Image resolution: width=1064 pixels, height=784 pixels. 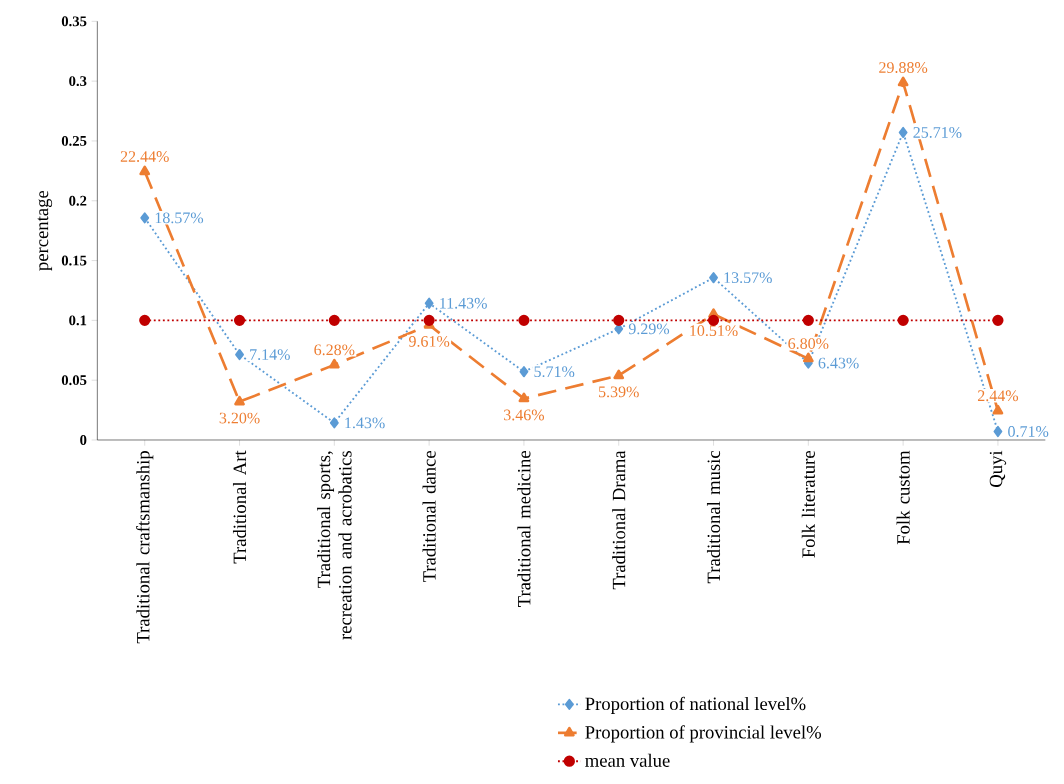 I want to click on y-axis-title: percentage, so click(x=45, y=230).